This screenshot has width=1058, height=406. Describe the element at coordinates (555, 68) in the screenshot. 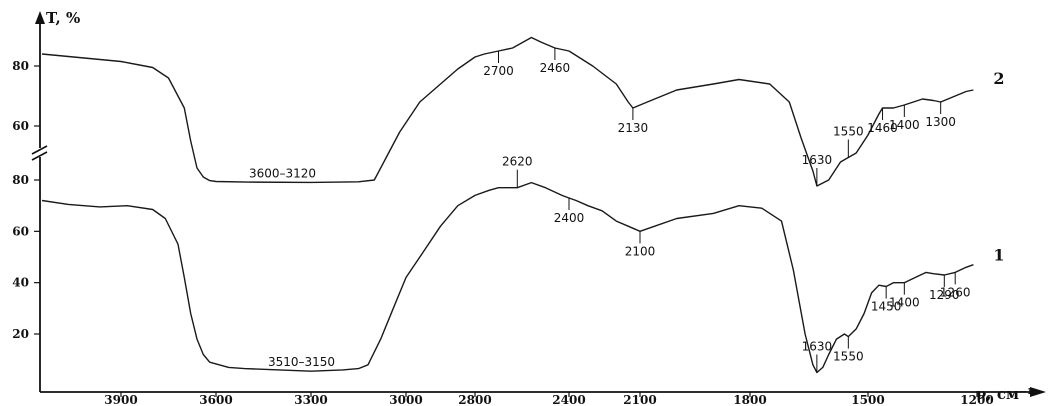

I see `peak-label: 2460` at that location.